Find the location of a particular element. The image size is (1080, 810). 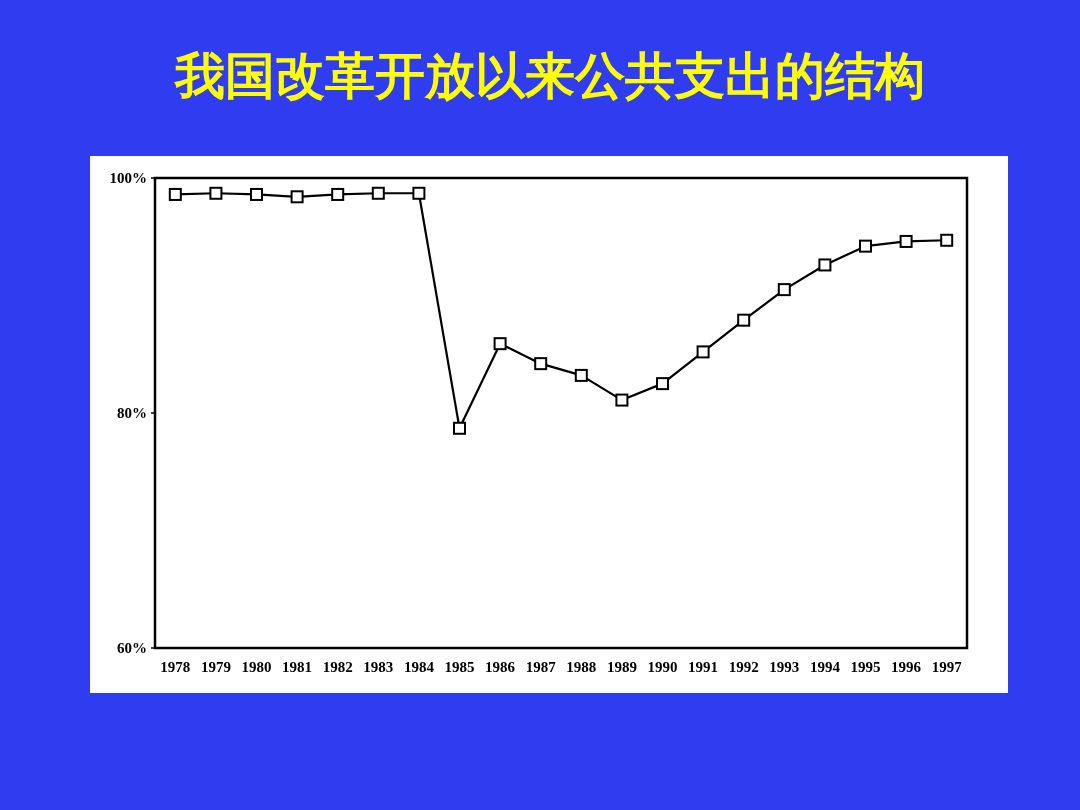

x-tick-label: 1994 is located at coordinates (825, 667).